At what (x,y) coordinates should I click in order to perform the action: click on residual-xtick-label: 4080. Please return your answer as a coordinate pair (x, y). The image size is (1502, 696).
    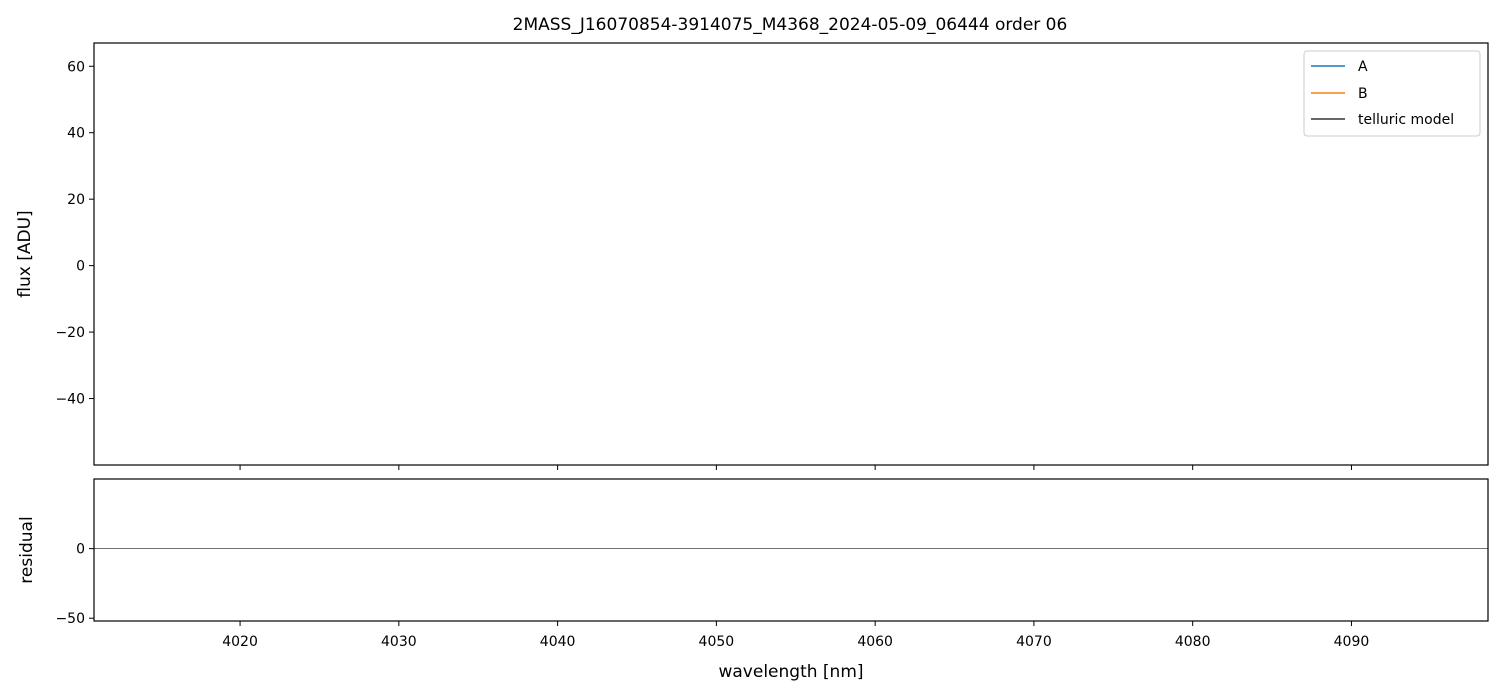
    Looking at the image, I should click on (1193, 642).